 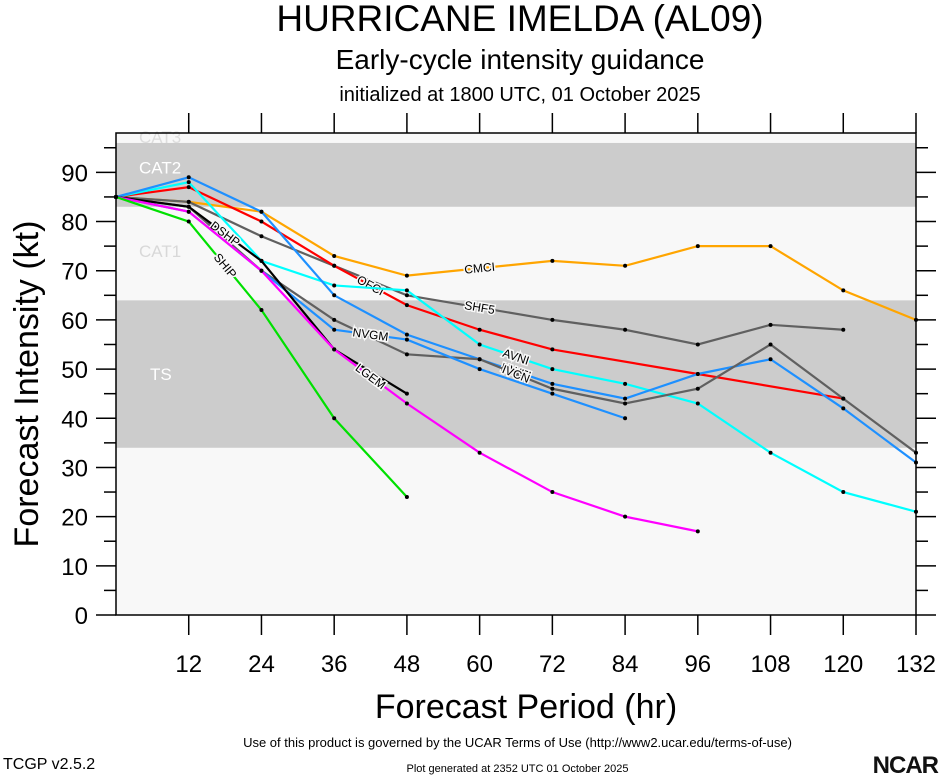 What do you see at coordinates (74, 223) in the screenshot?
I see `y-tick-label: 80` at bounding box center [74, 223].